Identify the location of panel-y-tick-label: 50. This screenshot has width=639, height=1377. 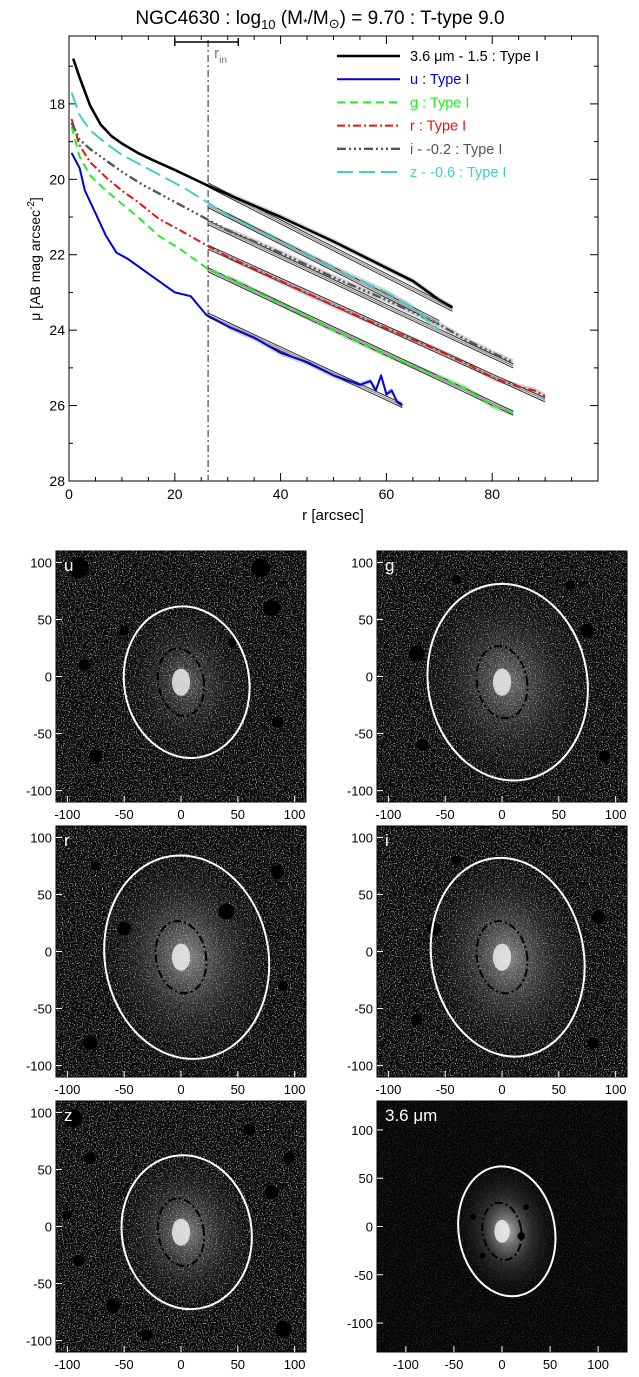
(45, 894).